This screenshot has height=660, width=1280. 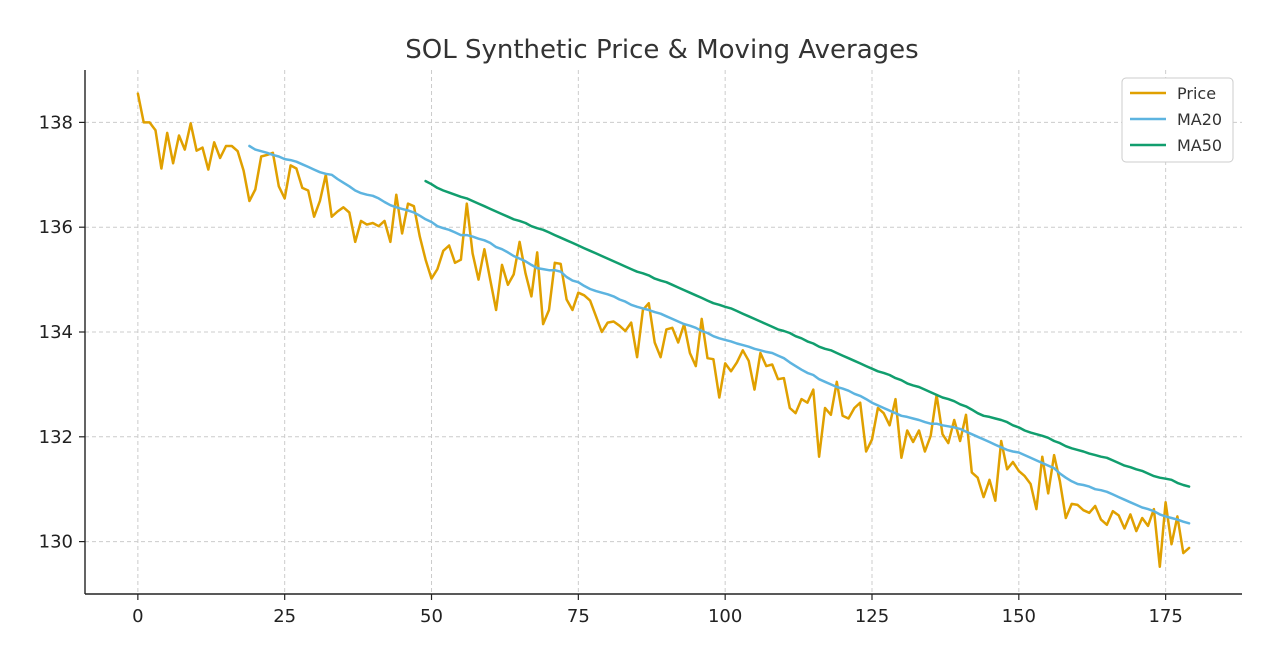 I want to click on x-tick-label: 50, so click(x=431, y=616).